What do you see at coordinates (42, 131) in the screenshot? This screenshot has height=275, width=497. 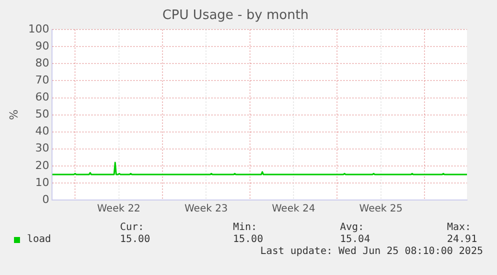 I see `y-tick-label: 40` at bounding box center [42, 131].